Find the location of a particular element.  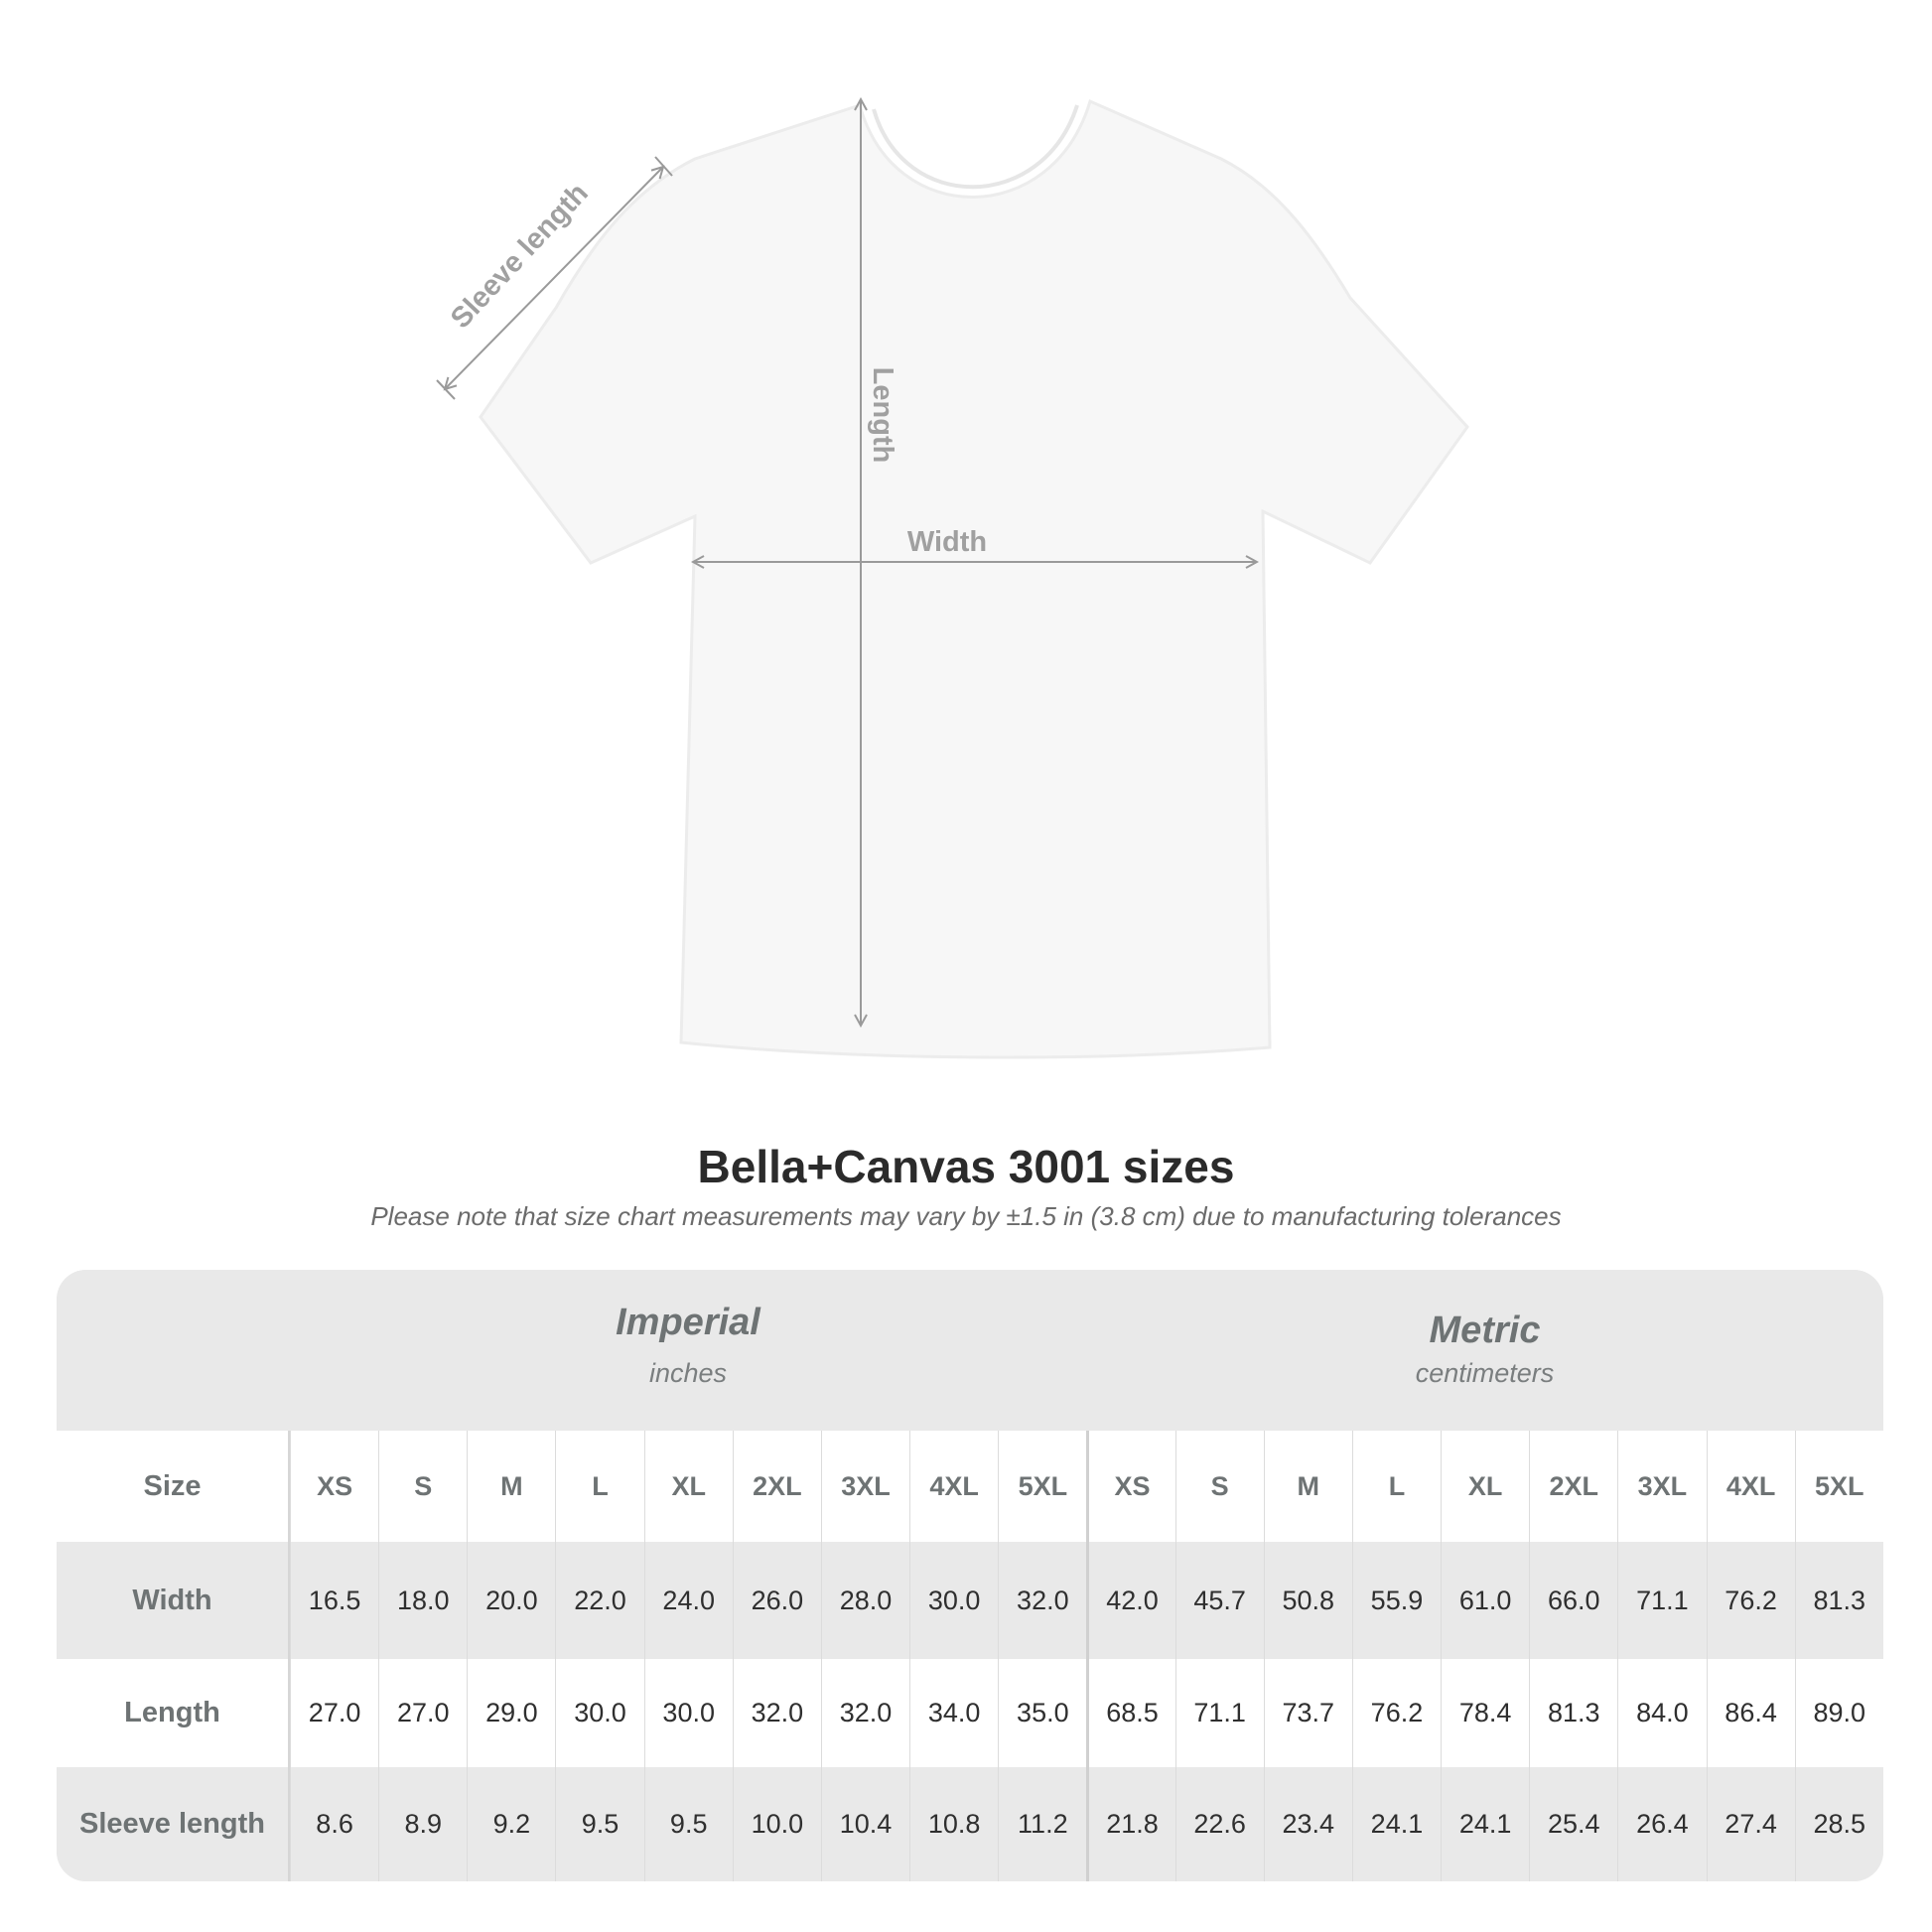

imperial-size-3xl: 3XL is located at coordinates (865, 1486).